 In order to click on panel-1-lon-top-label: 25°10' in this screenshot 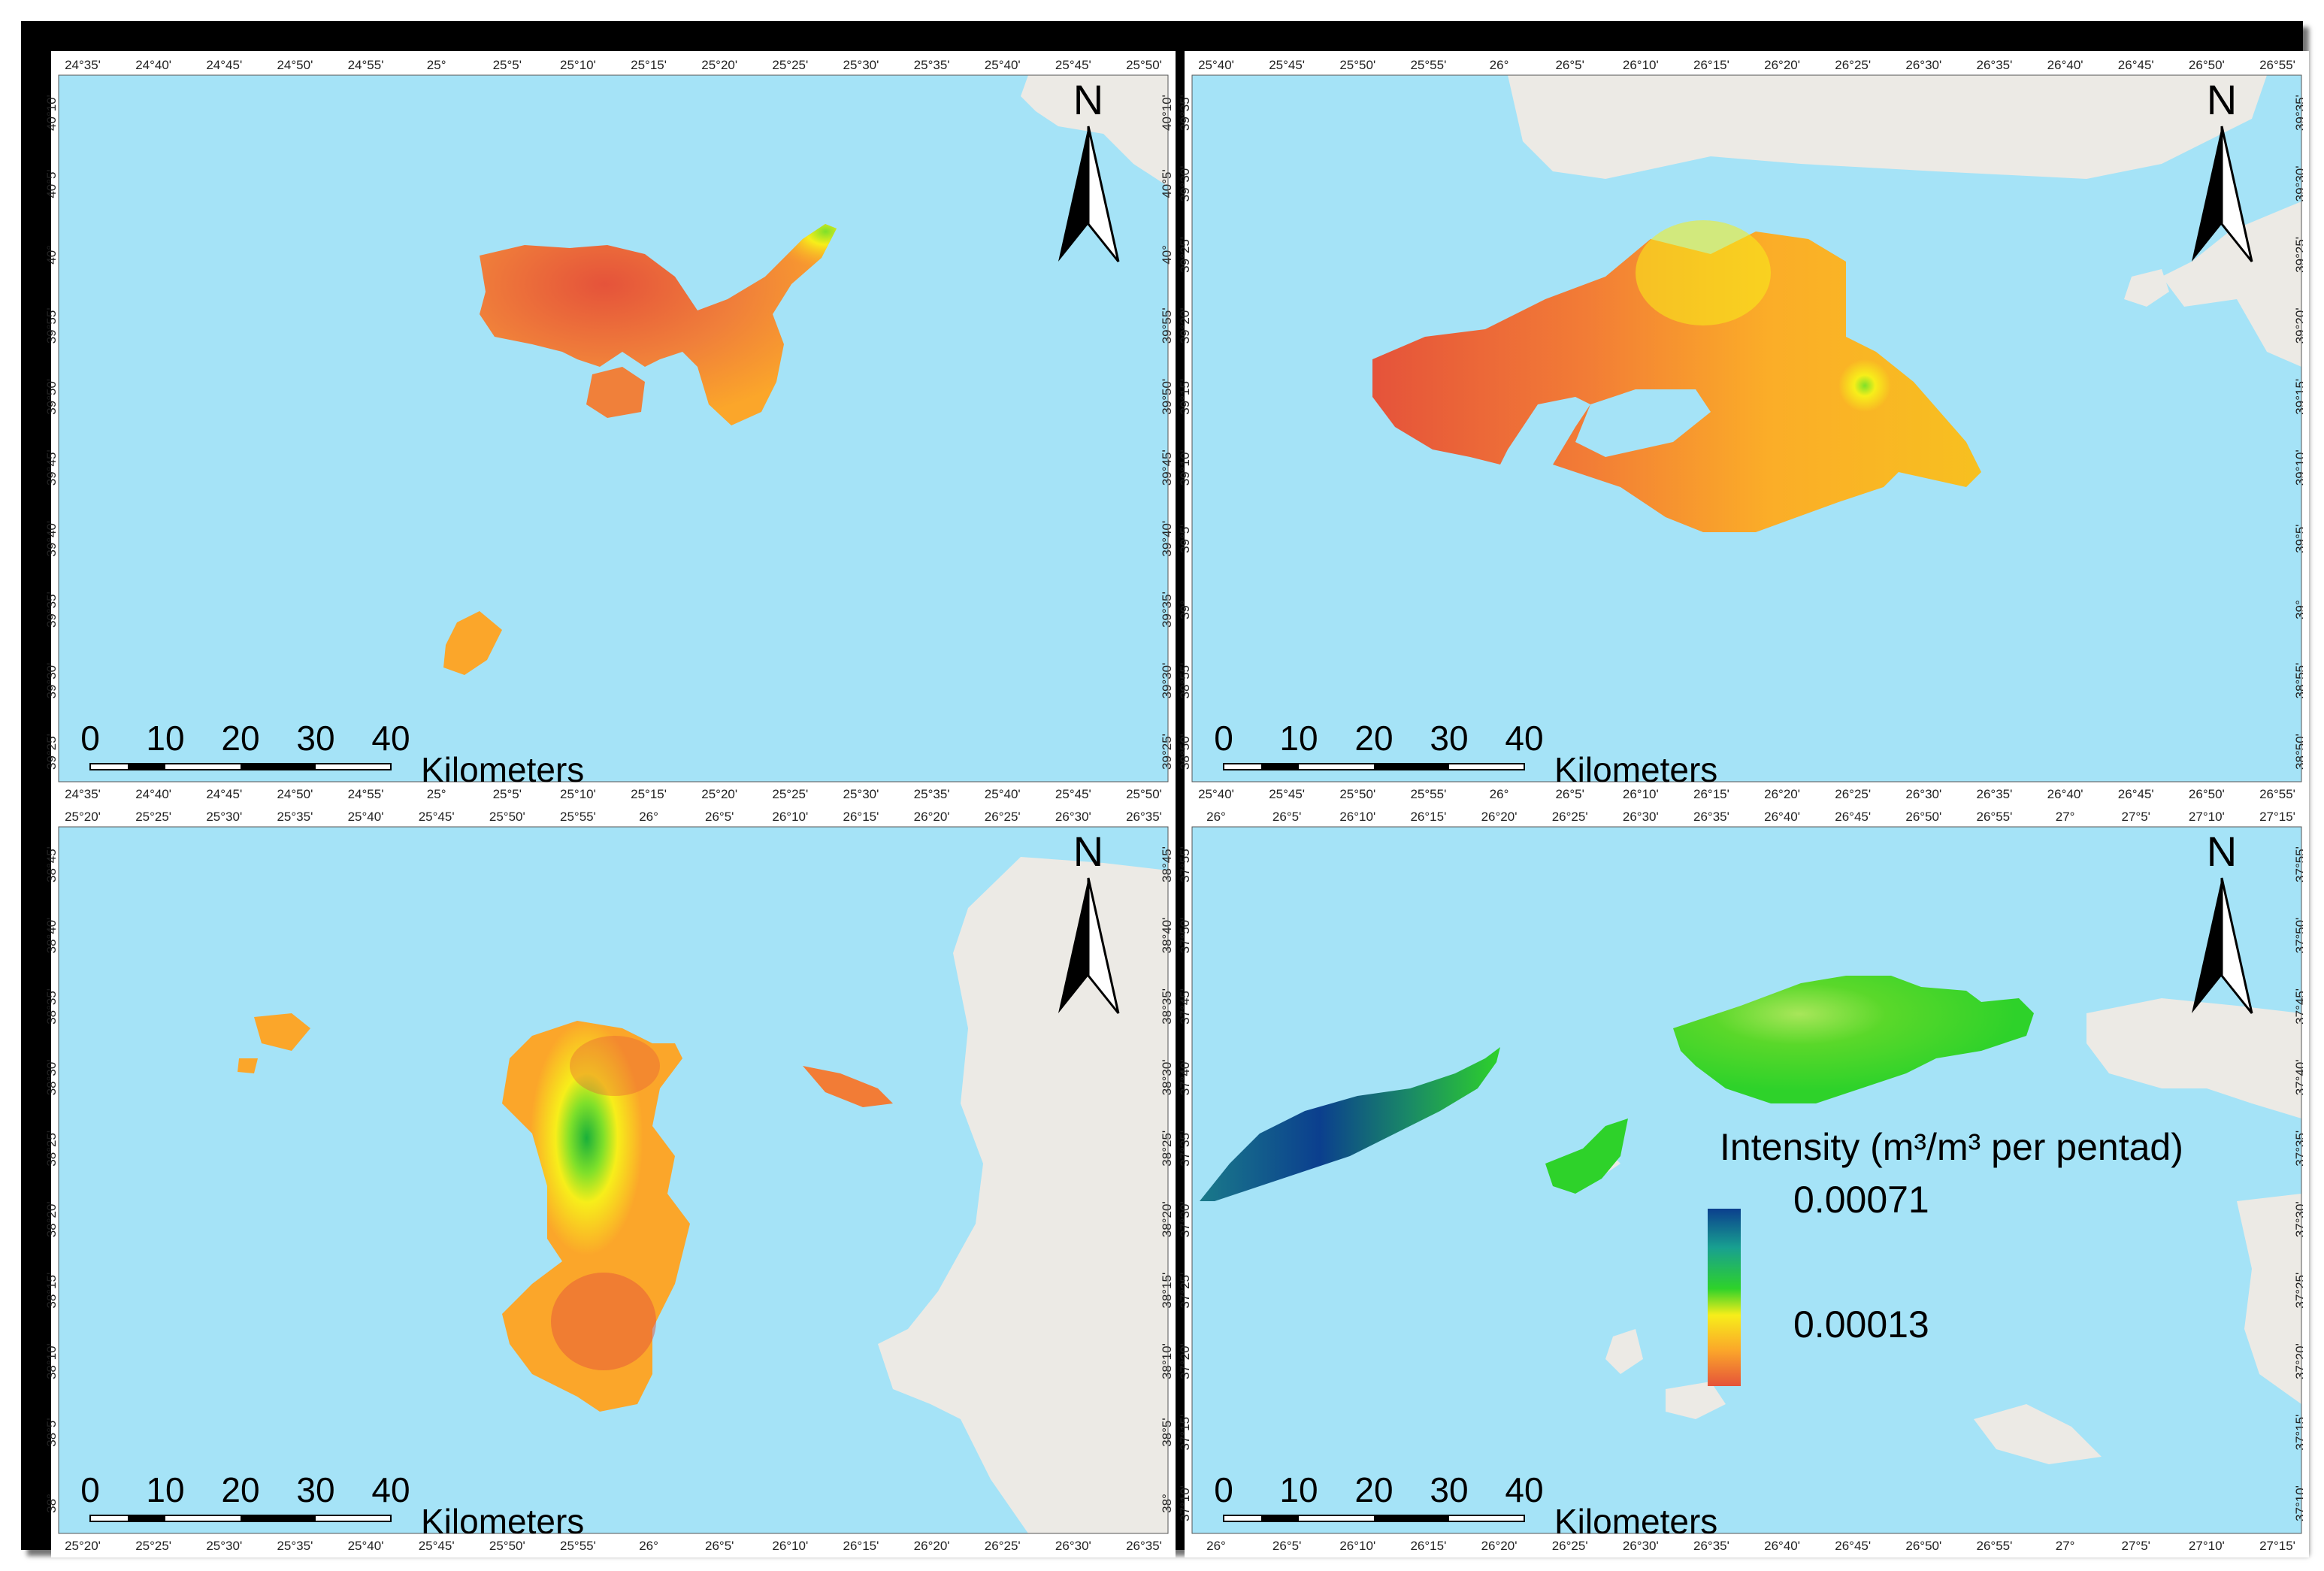, I will do `click(578, 65)`.